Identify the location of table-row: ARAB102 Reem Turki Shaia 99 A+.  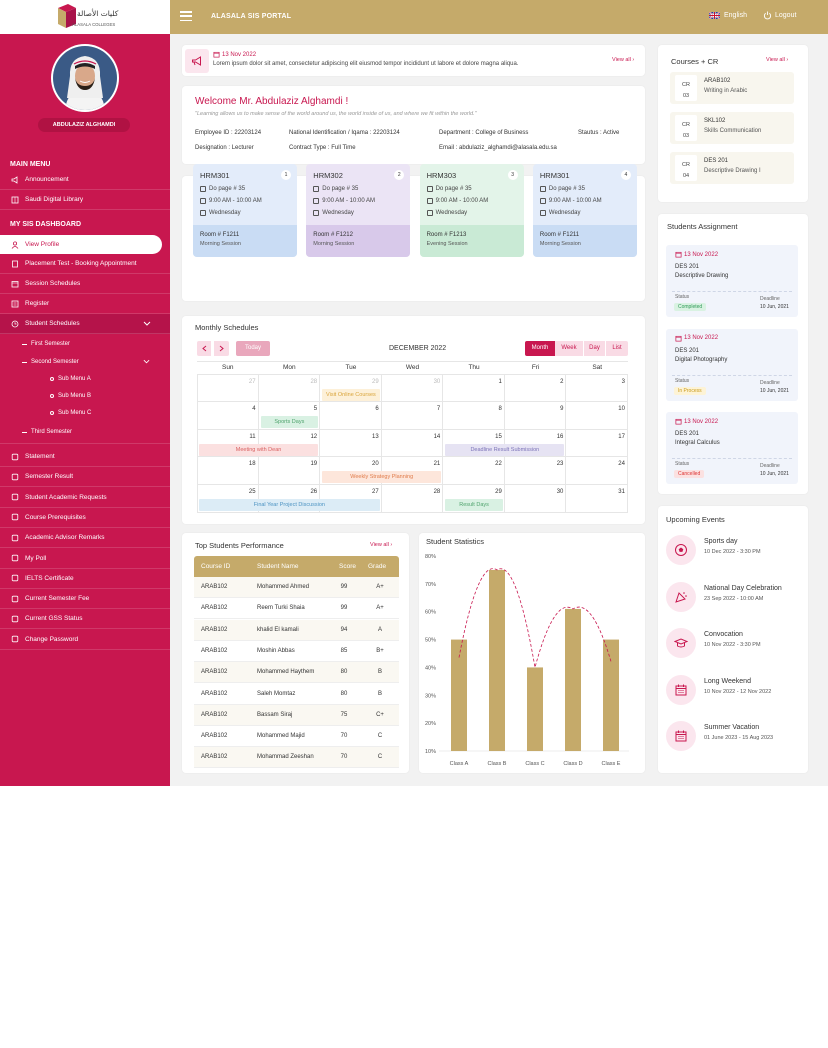
(296, 609).